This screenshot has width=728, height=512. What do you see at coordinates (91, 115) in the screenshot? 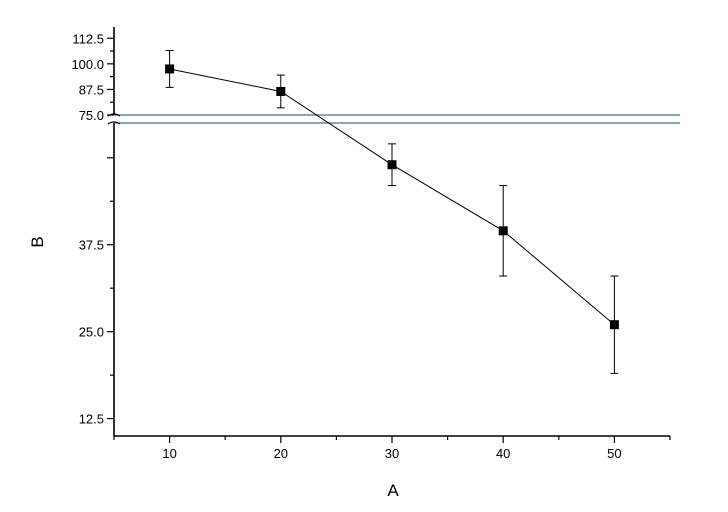
I see `y-tick-label: 75.0` at bounding box center [91, 115].